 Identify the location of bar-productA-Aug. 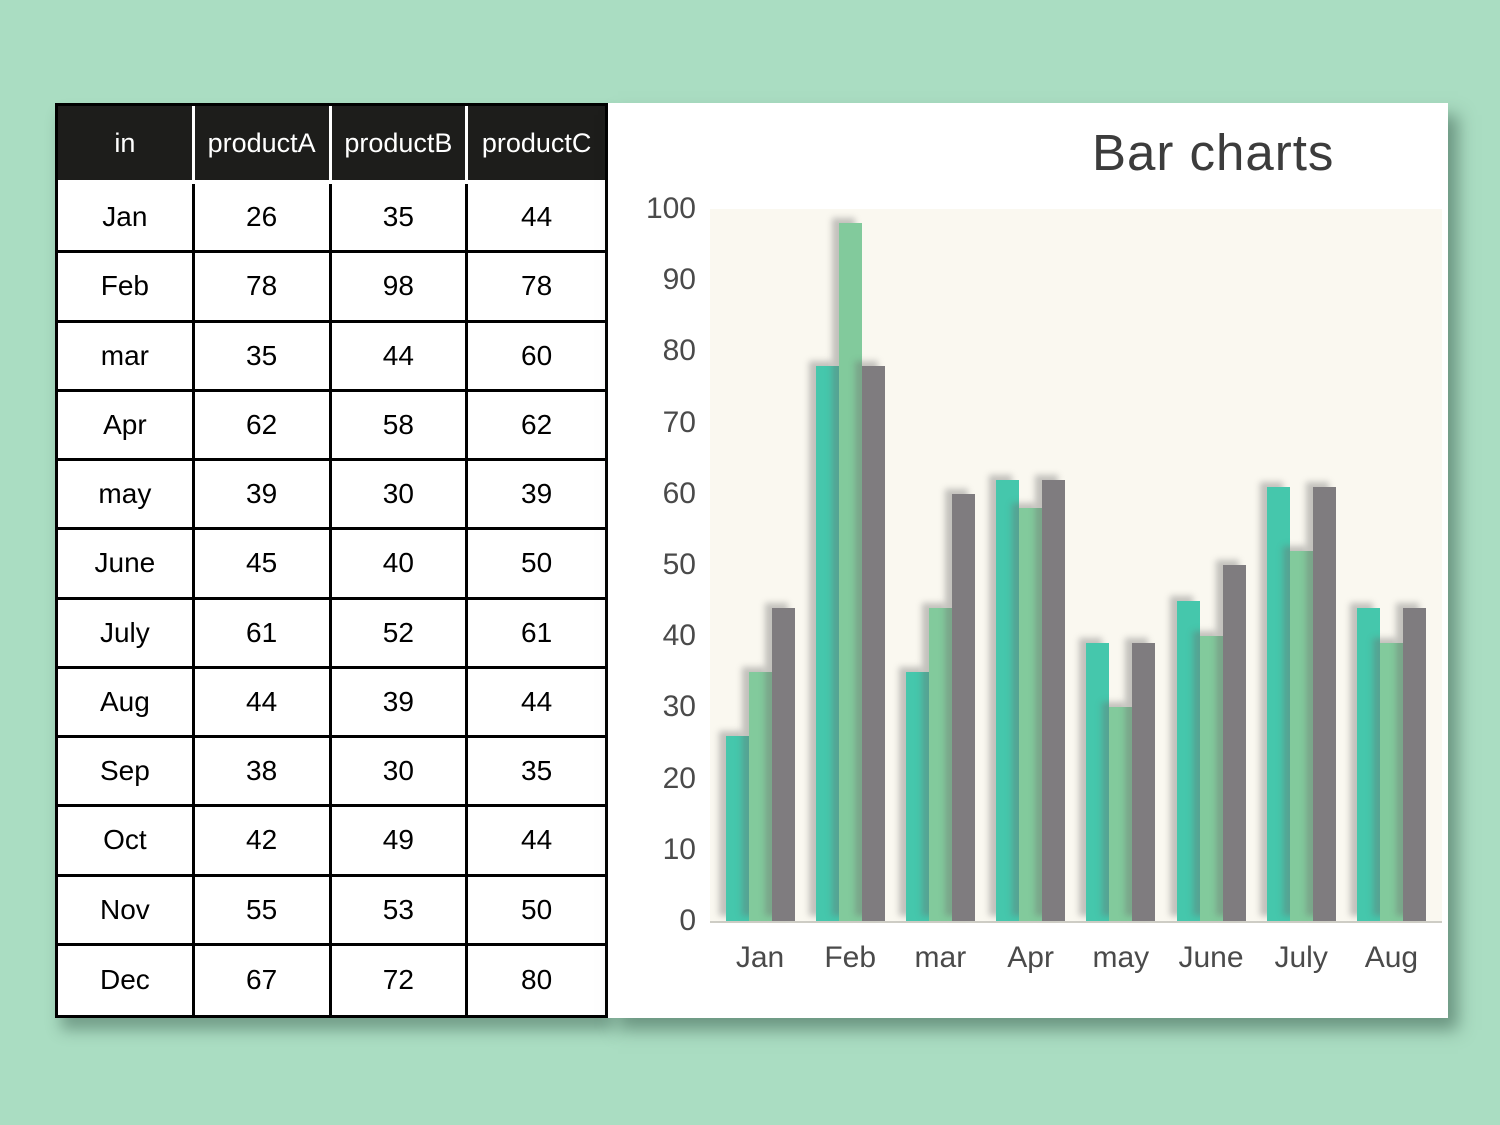
(1368, 764).